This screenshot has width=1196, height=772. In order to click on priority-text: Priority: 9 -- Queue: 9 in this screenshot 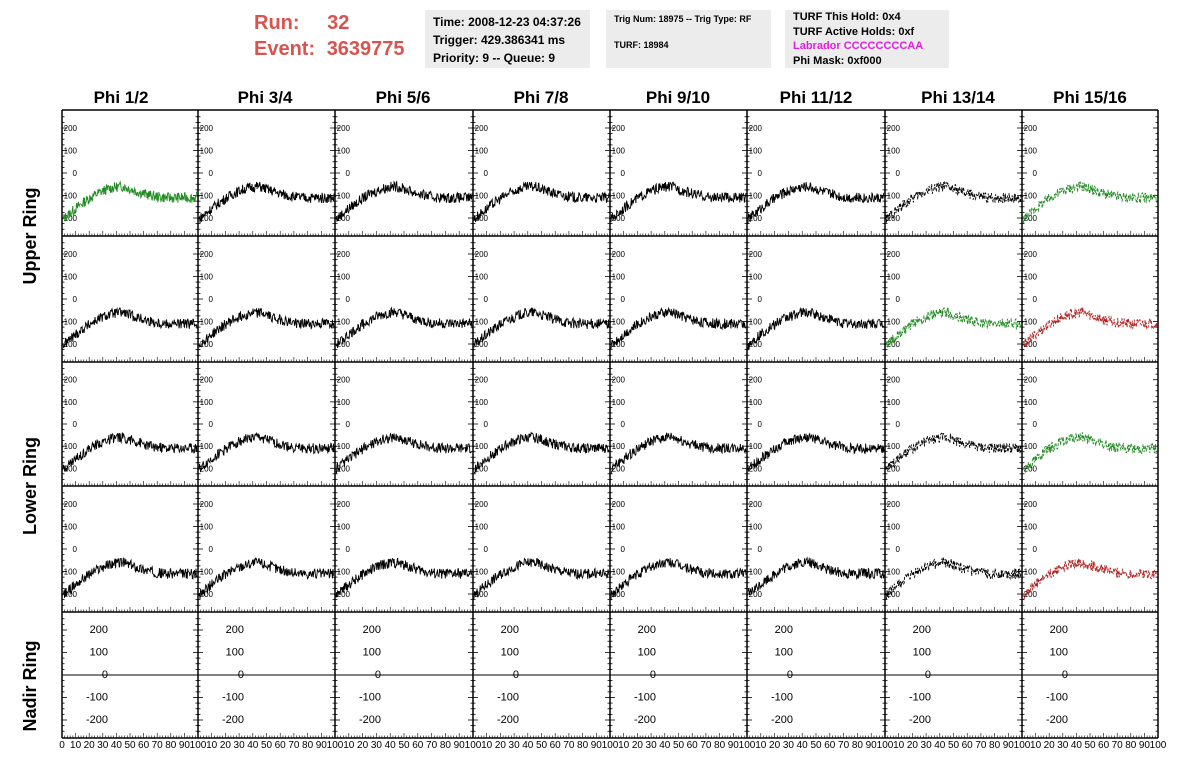, I will do `click(494, 58)`.